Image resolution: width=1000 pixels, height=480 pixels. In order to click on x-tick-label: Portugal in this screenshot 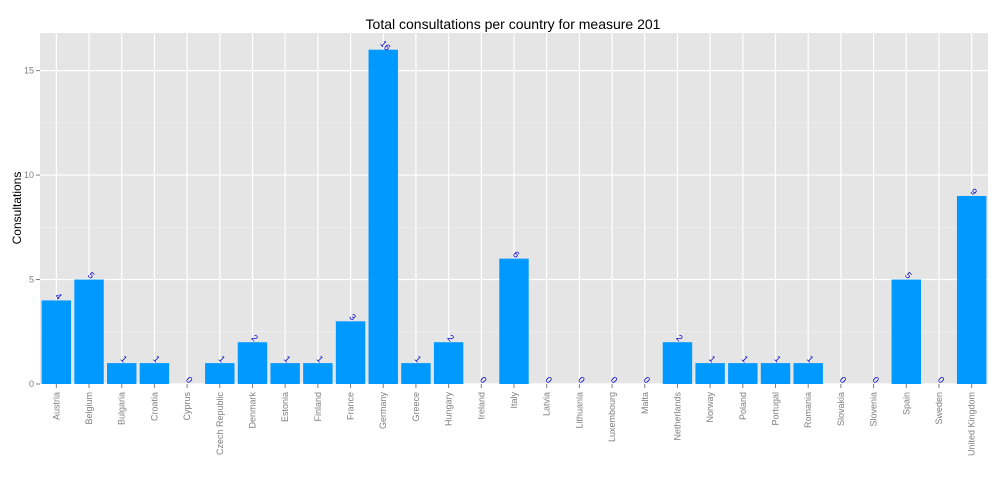, I will do `click(776, 409)`.